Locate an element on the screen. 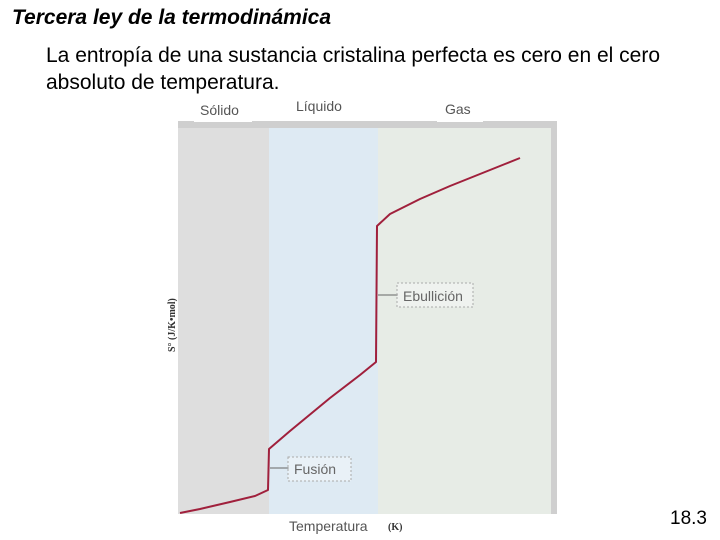  fusion-label-box is located at coordinates (319, 469).